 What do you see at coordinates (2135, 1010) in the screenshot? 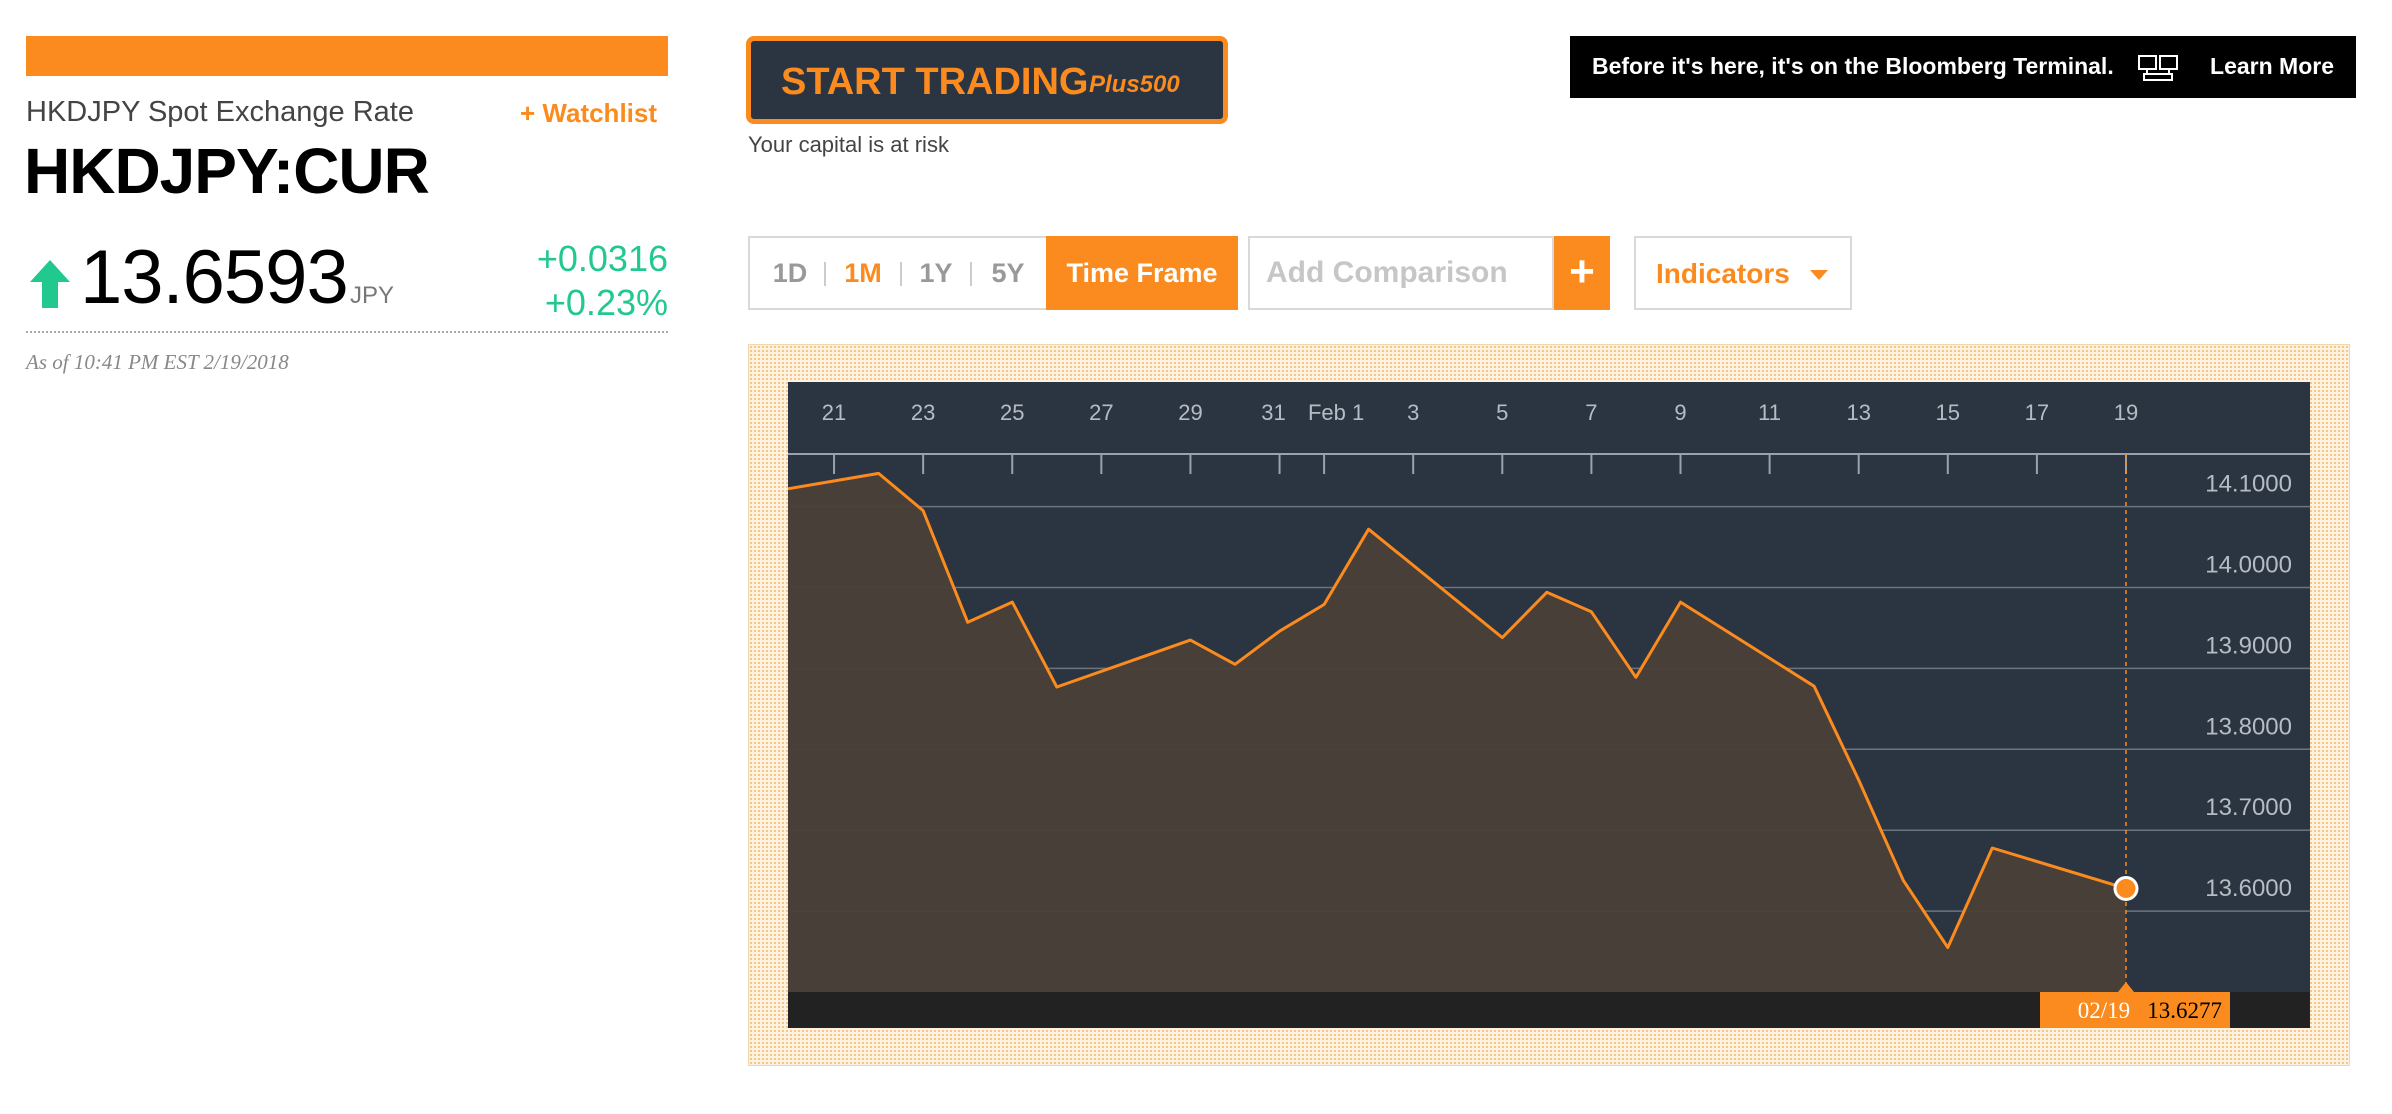
I see `crosshair-readout-box` at bounding box center [2135, 1010].